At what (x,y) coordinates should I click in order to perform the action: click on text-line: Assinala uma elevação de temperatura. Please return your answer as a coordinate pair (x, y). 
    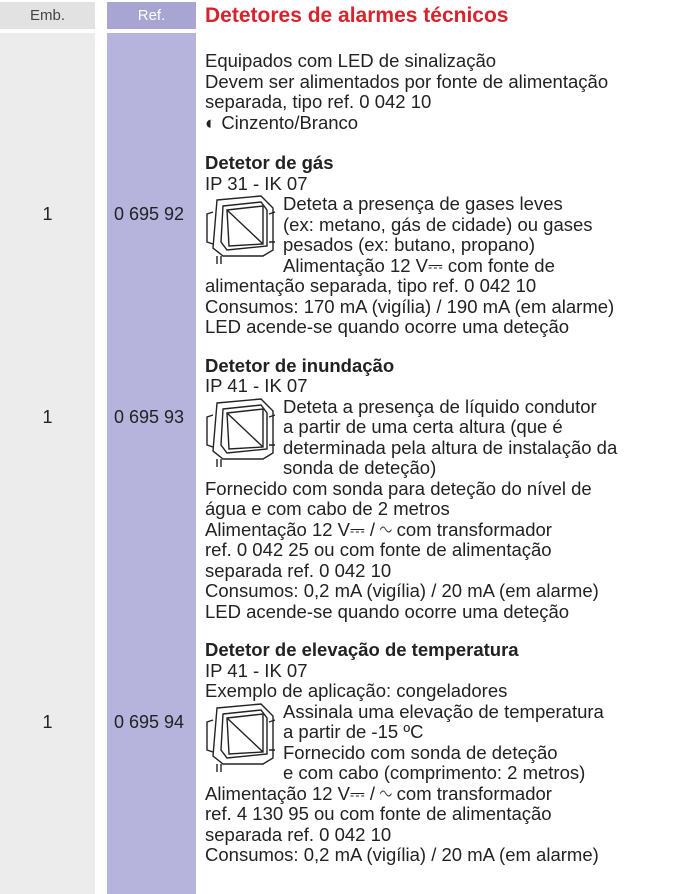
    Looking at the image, I should click on (443, 711).